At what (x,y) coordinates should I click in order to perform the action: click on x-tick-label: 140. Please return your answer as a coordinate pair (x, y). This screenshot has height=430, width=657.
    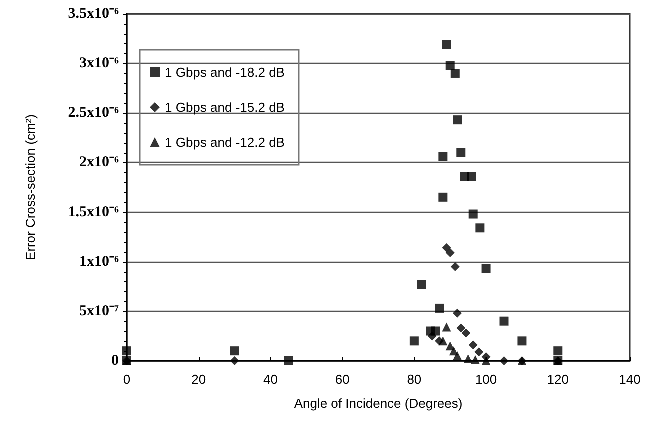
    Looking at the image, I should click on (630, 379).